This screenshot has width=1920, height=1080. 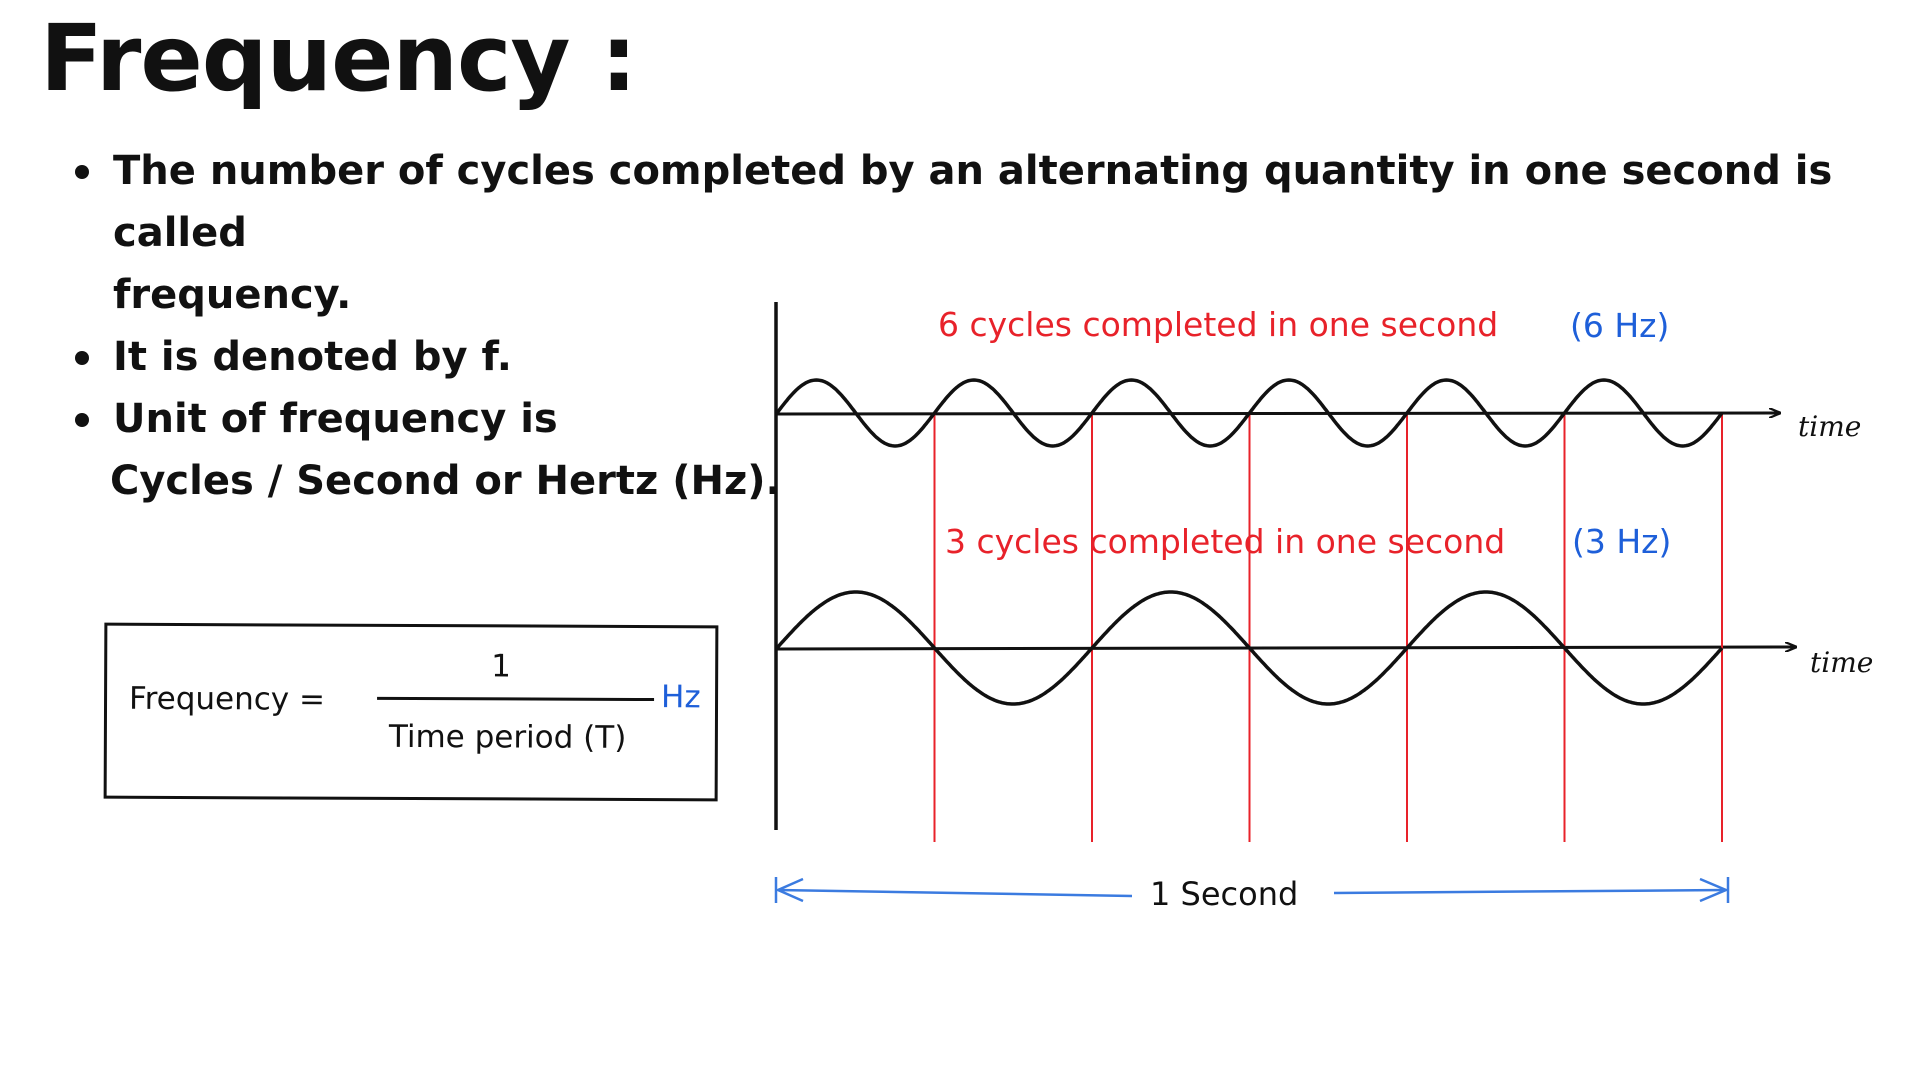 What do you see at coordinates (1714, 890) in the screenshot?
I see `span-right-arrowhead` at bounding box center [1714, 890].